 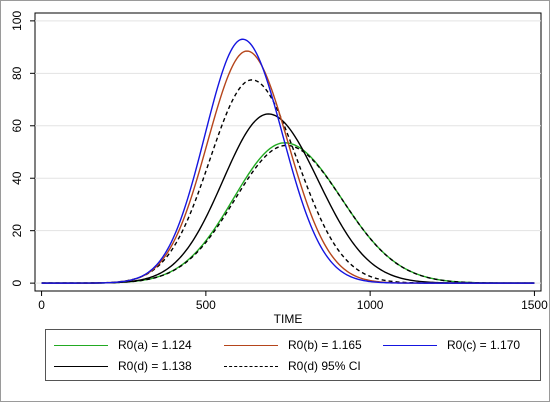 I want to click on legend-swatch-r0d, so click(x=81, y=366).